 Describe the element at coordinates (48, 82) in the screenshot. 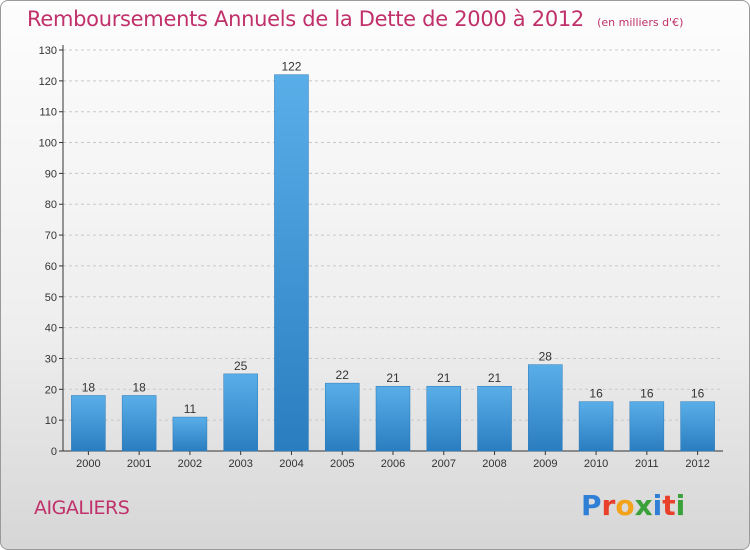

I see `y-tick-label: 120` at that location.